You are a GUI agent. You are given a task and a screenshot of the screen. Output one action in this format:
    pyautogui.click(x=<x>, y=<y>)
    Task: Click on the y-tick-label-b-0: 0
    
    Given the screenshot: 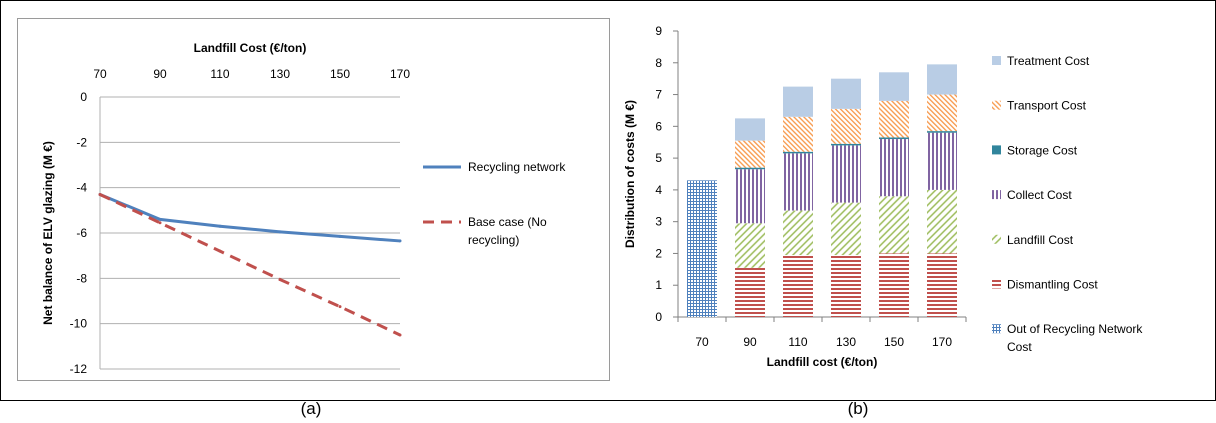 What is the action you would take?
    pyautogui.click(x=658, y=317)
    